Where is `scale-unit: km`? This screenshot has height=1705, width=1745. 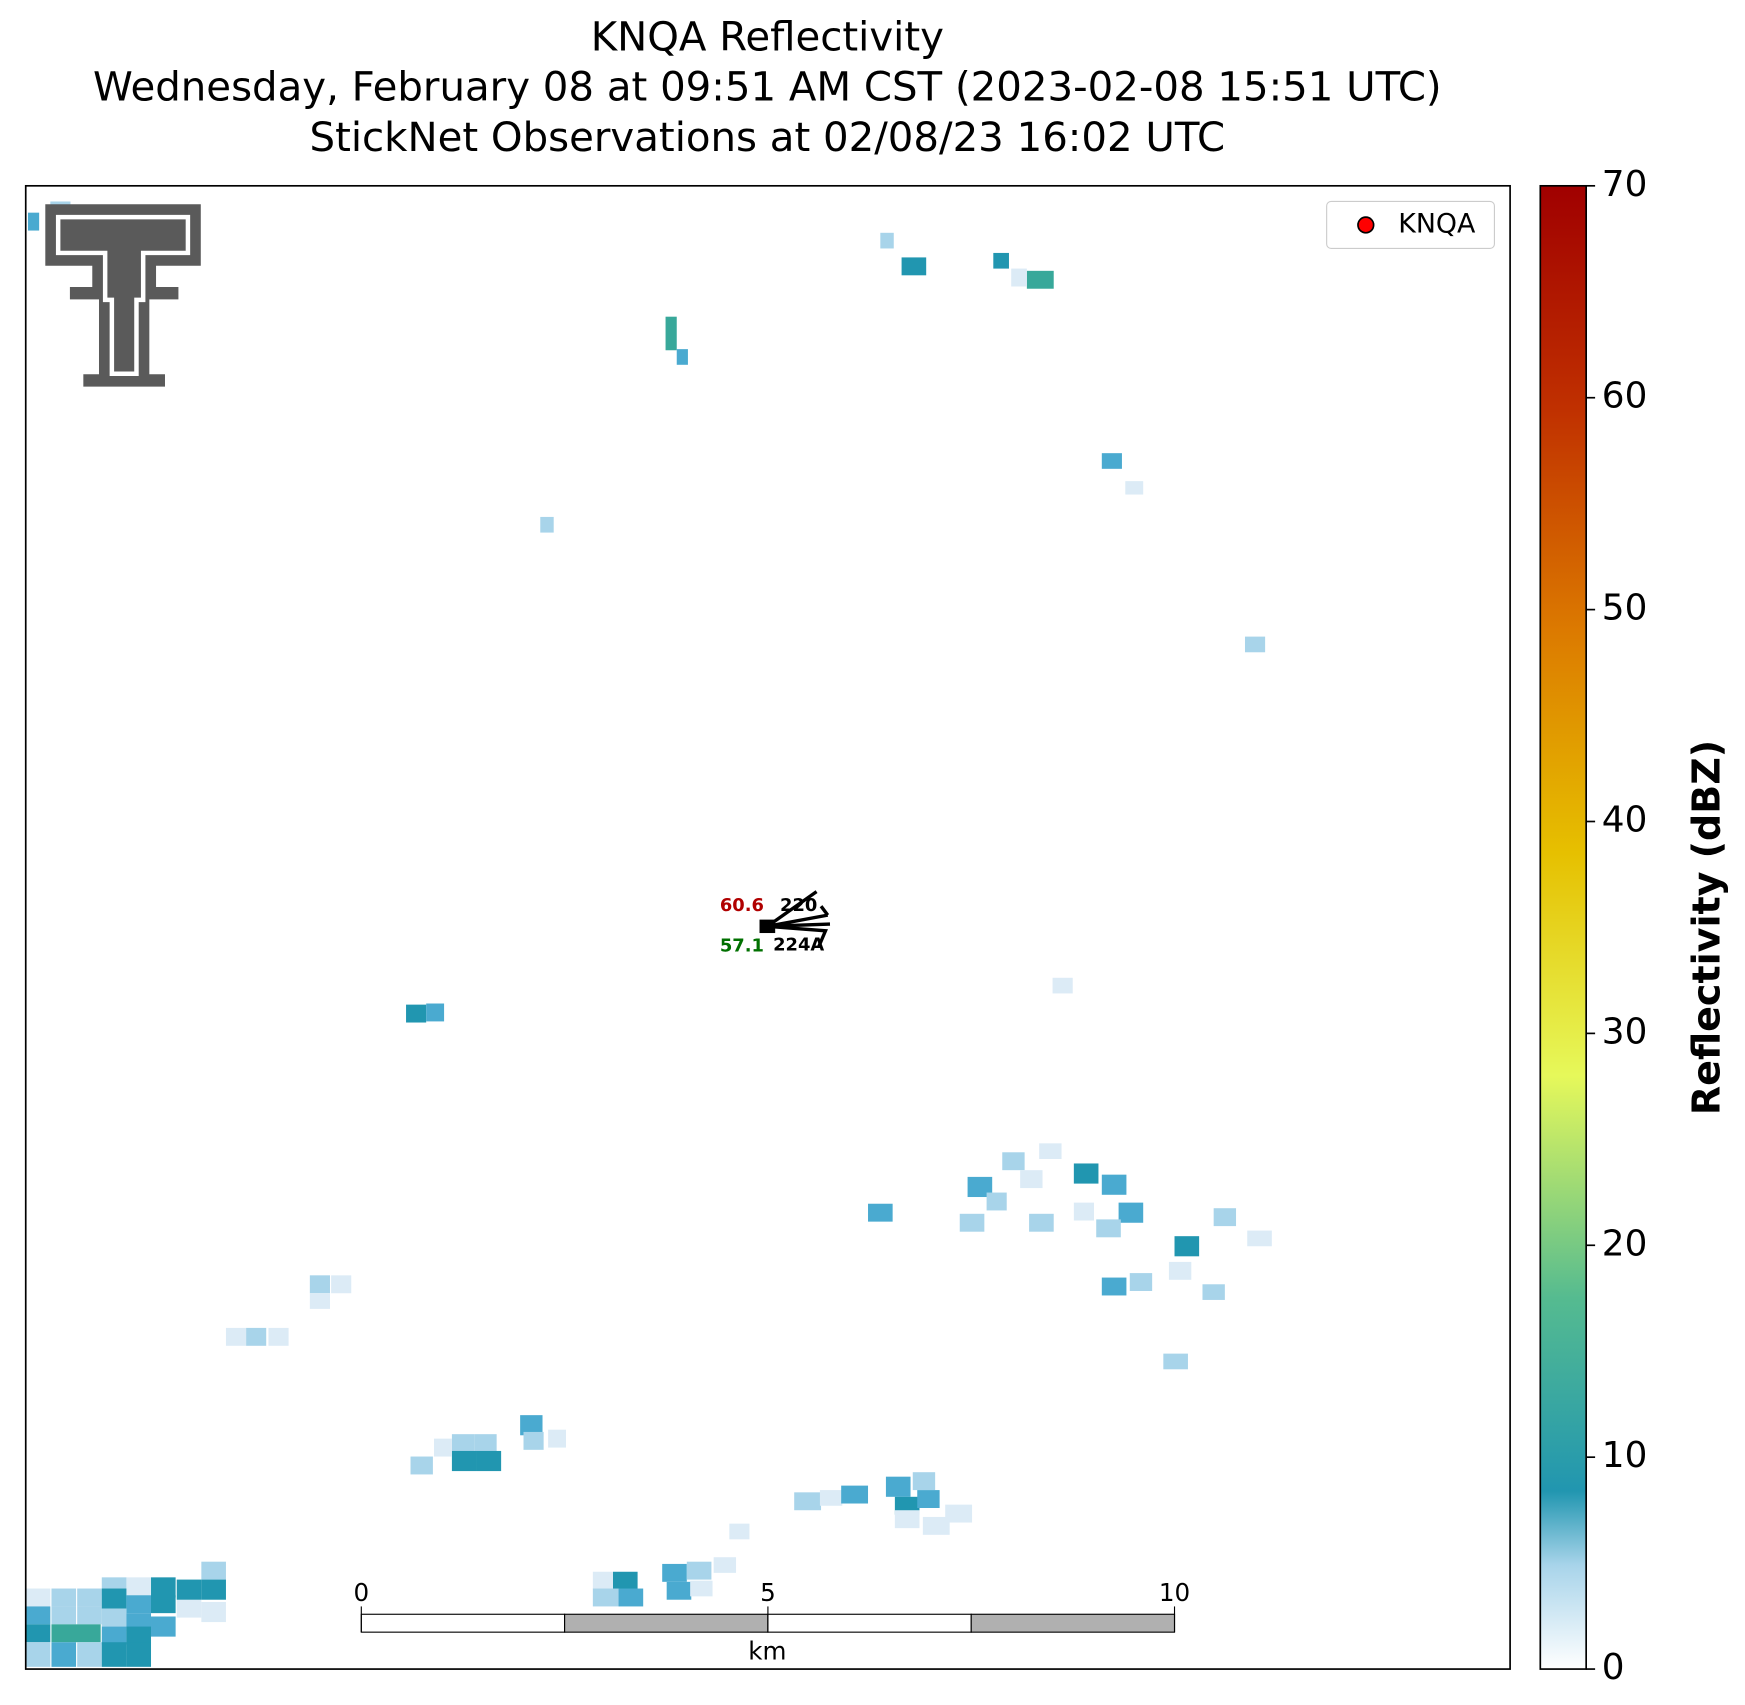
scale-unit: km is located at coordinates (767, 1650).